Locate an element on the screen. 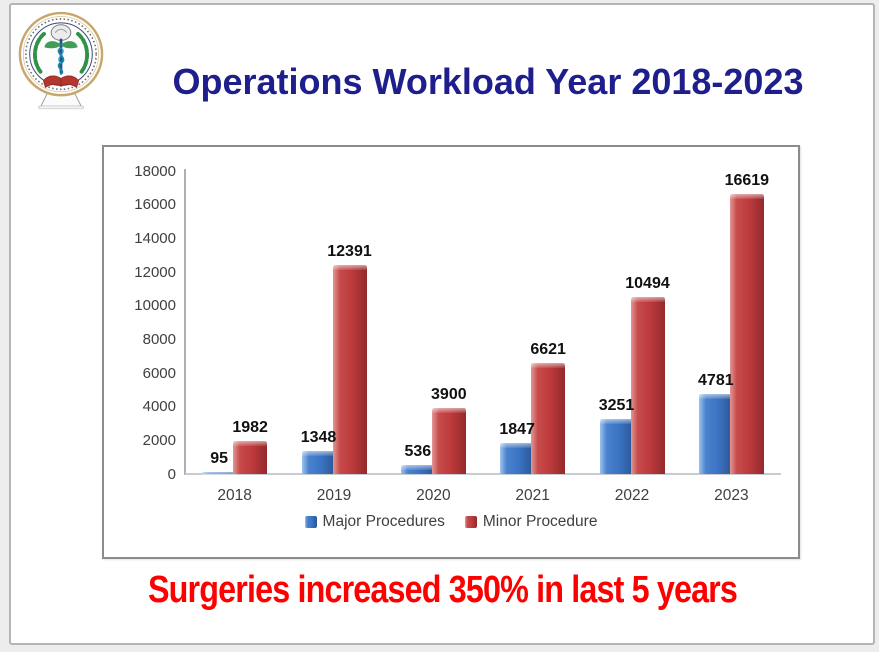 This screenshot has width=879, height=652. x-category-label: 2023 is located at coordinates (731, 495).